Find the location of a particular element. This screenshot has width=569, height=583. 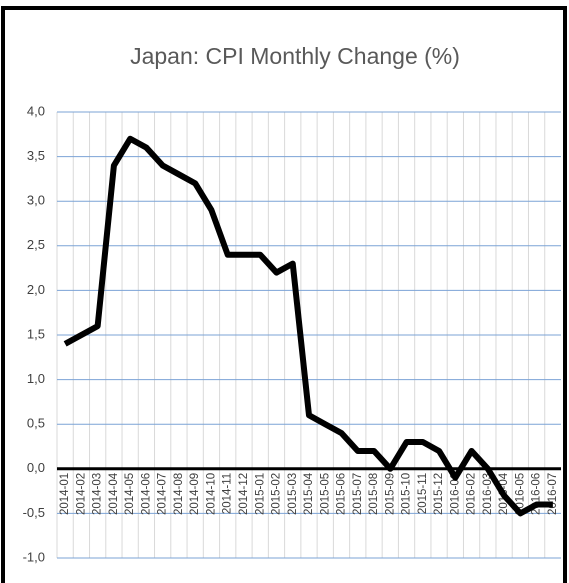

x-tick-label: 2014-04 is located at coordinates (114, 493).